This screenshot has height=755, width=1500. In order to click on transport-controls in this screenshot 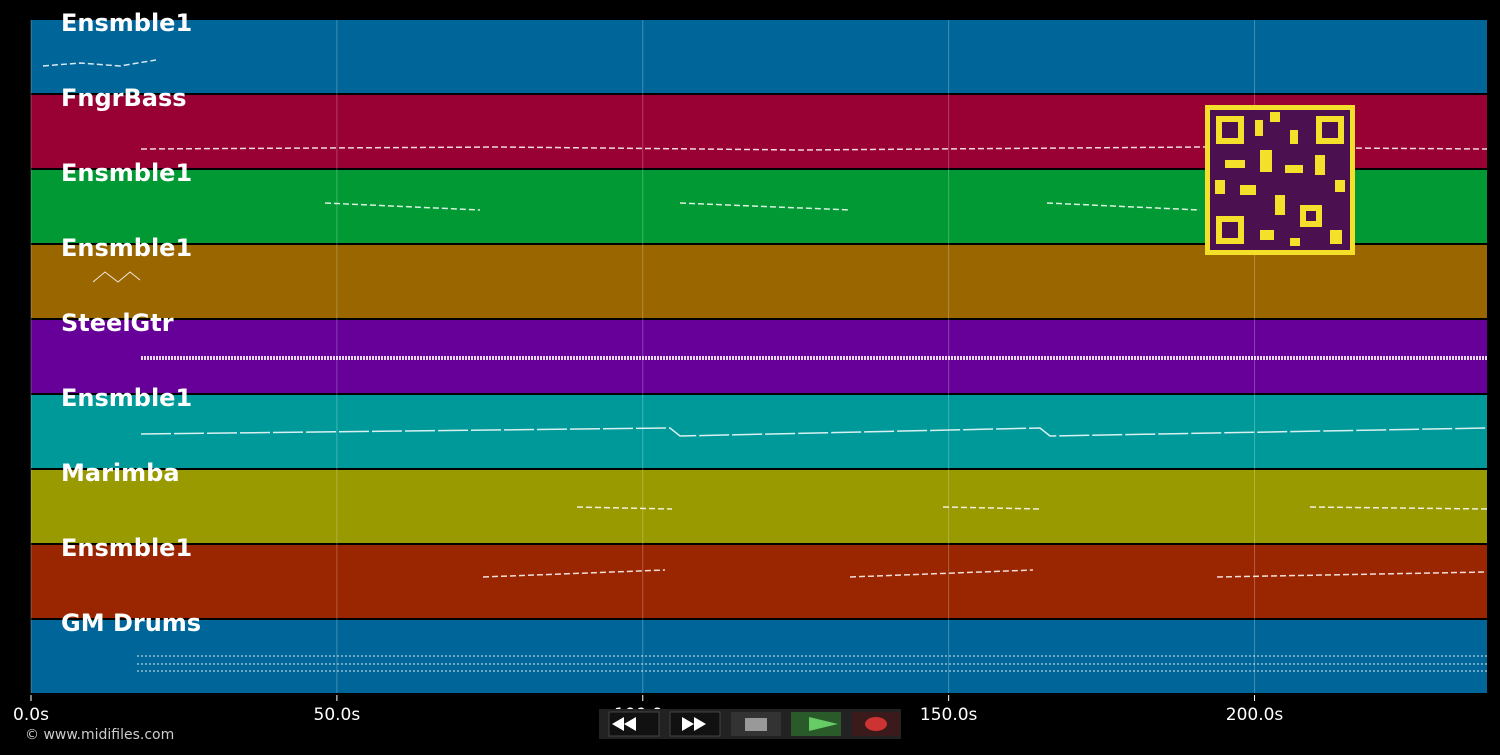, I will do `click(750, 724)`.